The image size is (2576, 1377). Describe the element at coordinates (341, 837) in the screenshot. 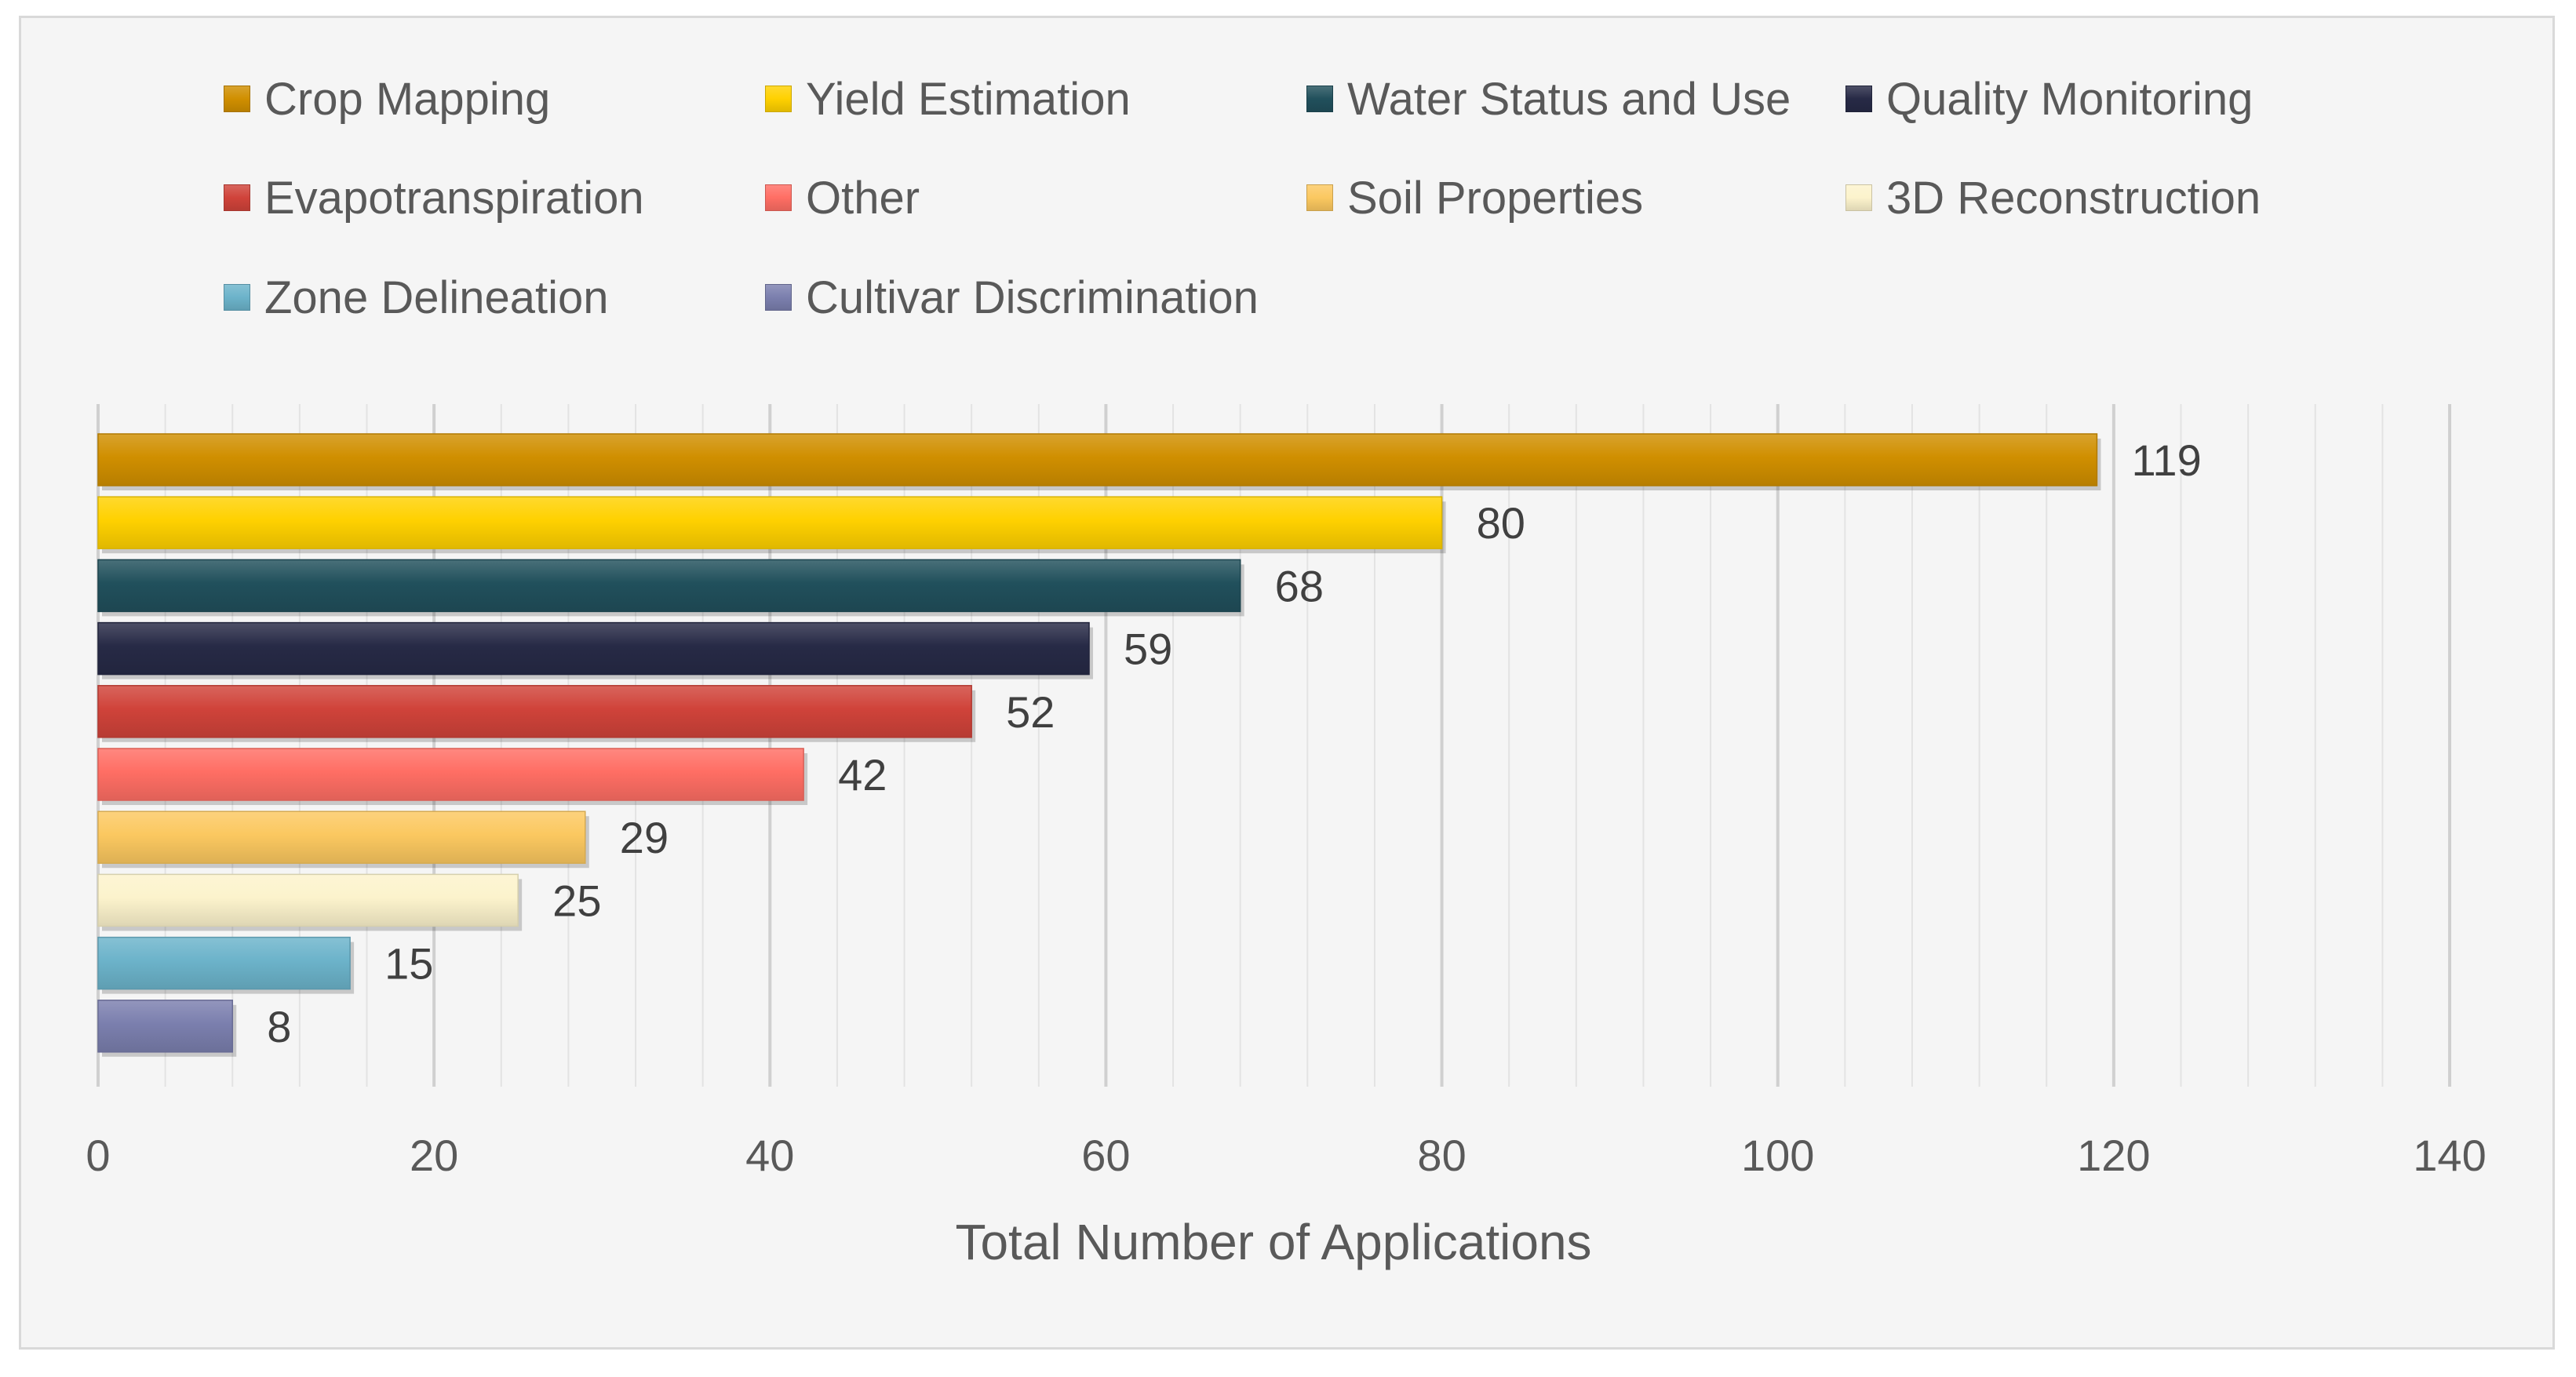

I see `bar-soil-properties` at that location.